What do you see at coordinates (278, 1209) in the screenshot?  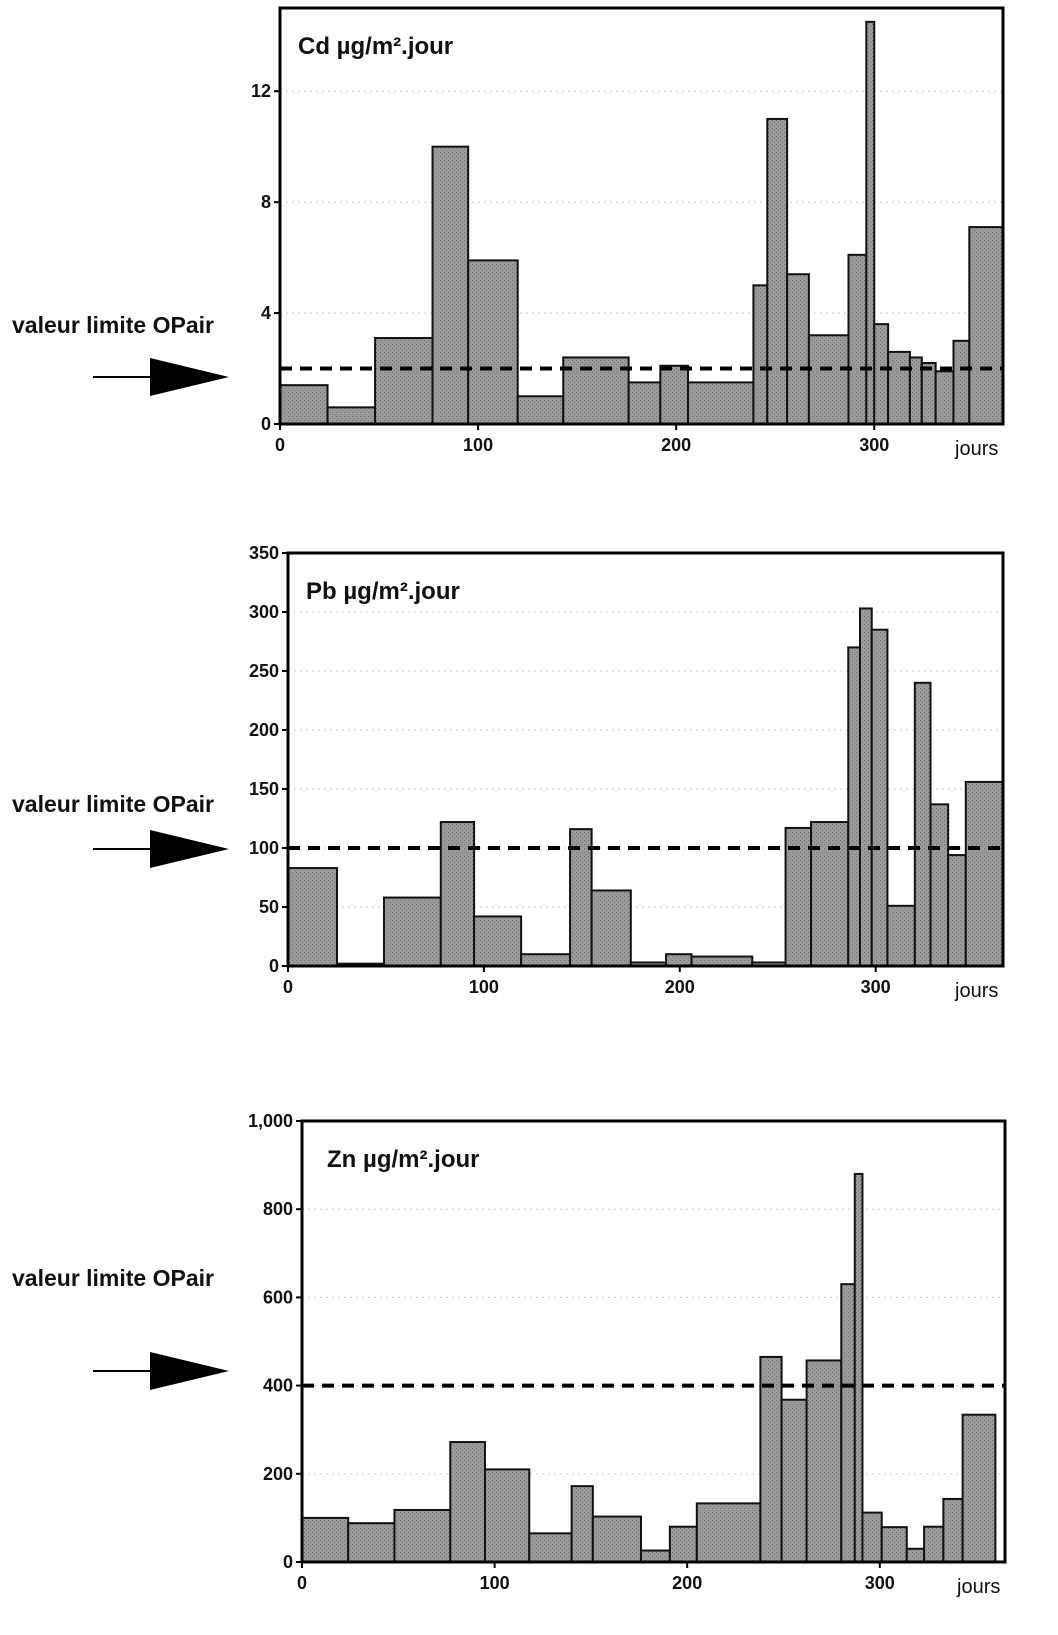 I see `zn-y-tick-label: 800` at bounding box center [278, 1209].